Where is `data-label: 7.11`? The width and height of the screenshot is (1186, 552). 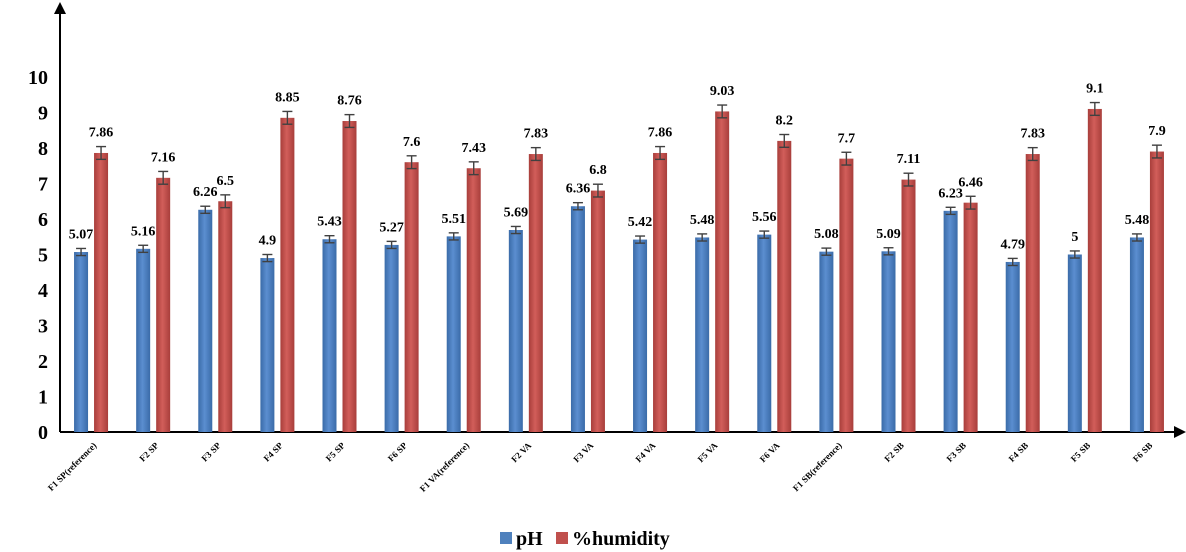 data-label: 7.11 is located at coordinates (909, 159).